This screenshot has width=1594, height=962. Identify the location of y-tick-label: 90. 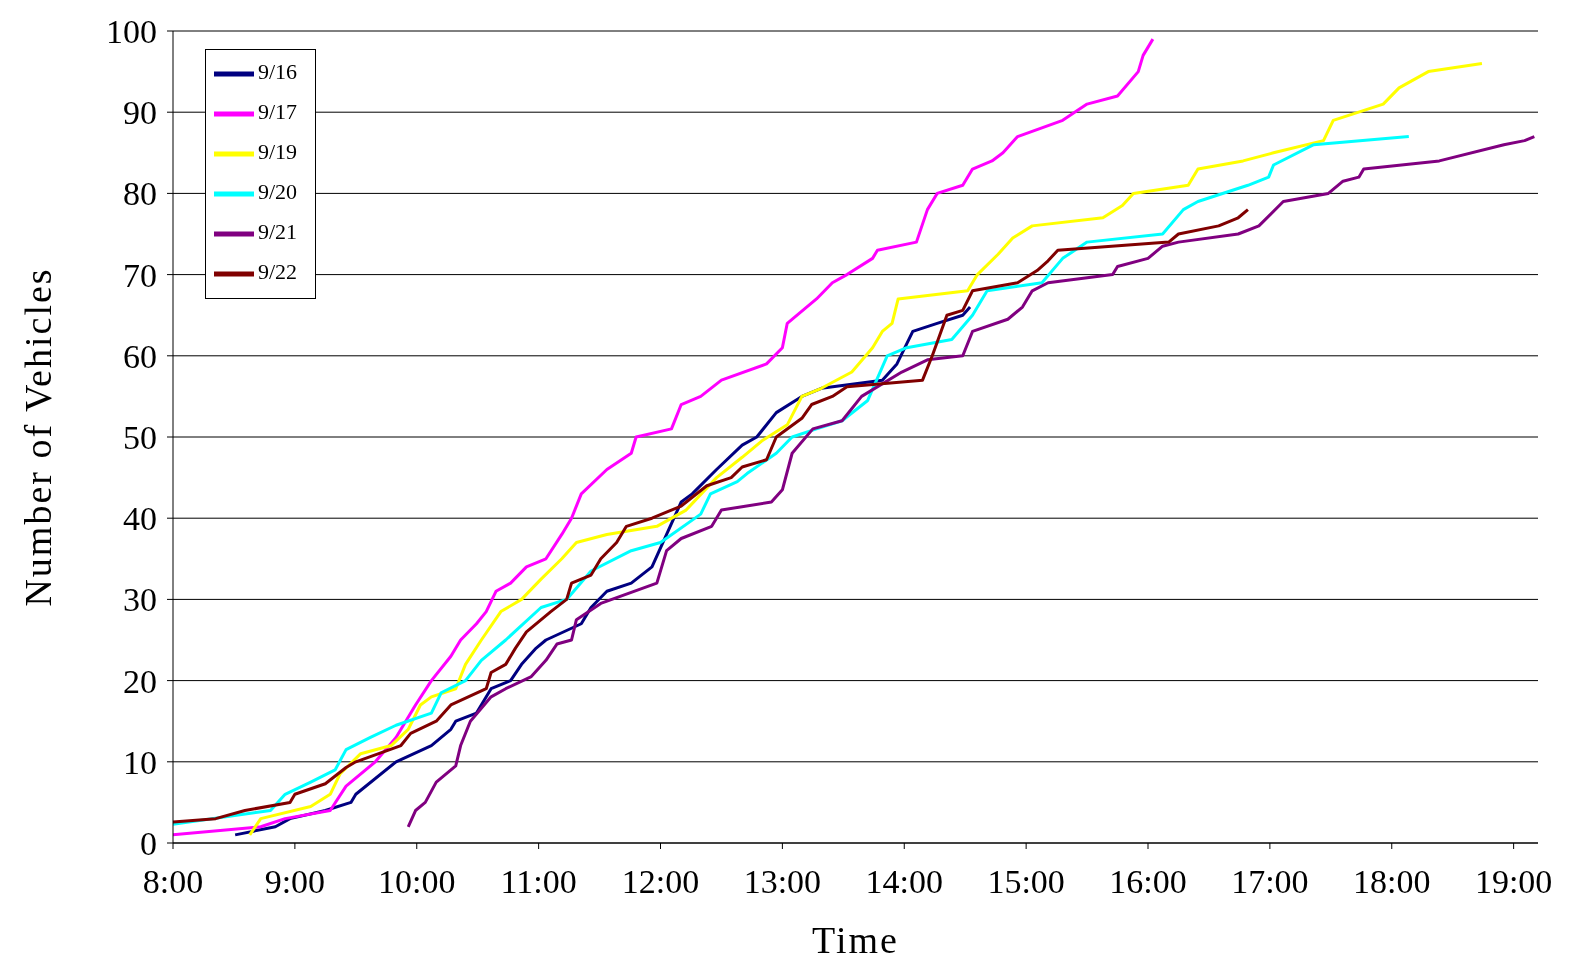
(140, 113).